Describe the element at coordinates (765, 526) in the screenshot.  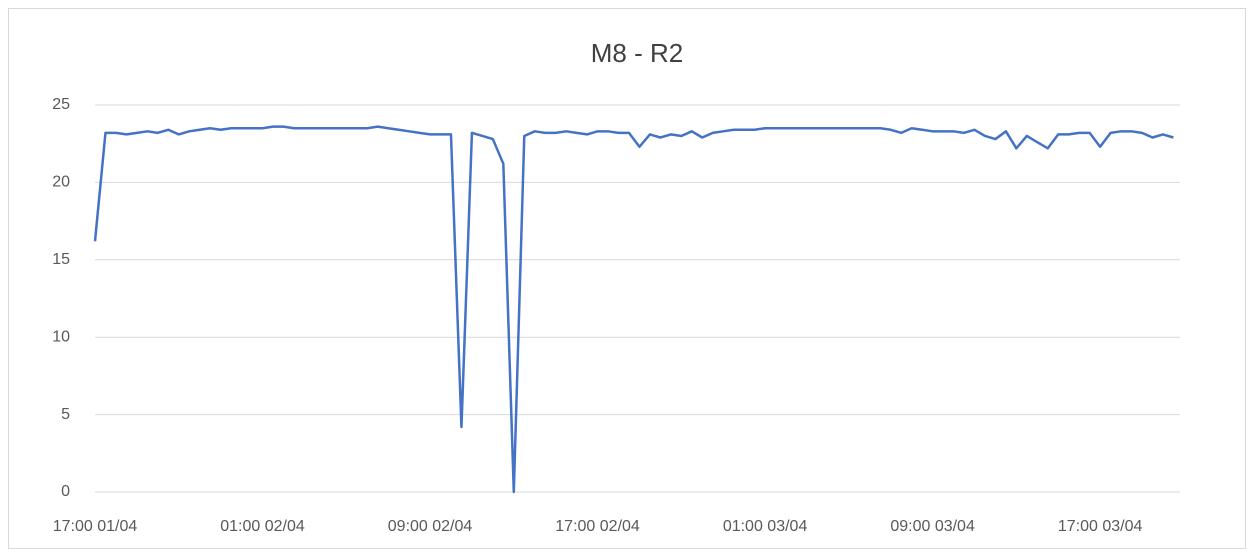
I see `x-tick-label: 01:00 03/04` at that location.